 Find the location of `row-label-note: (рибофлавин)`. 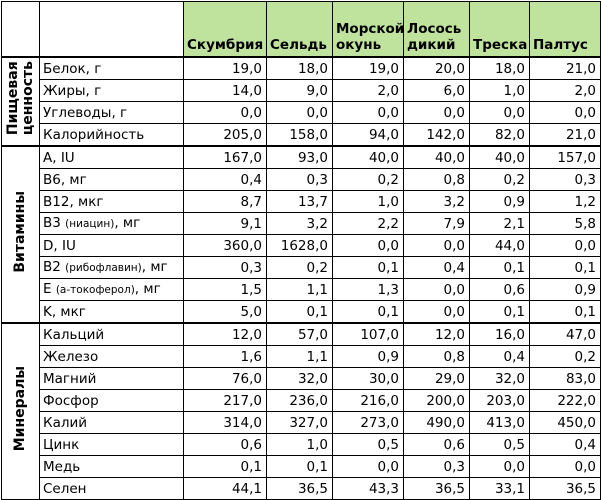

row-label-note: (рибофлавин) is located at coordinates (103, 268).